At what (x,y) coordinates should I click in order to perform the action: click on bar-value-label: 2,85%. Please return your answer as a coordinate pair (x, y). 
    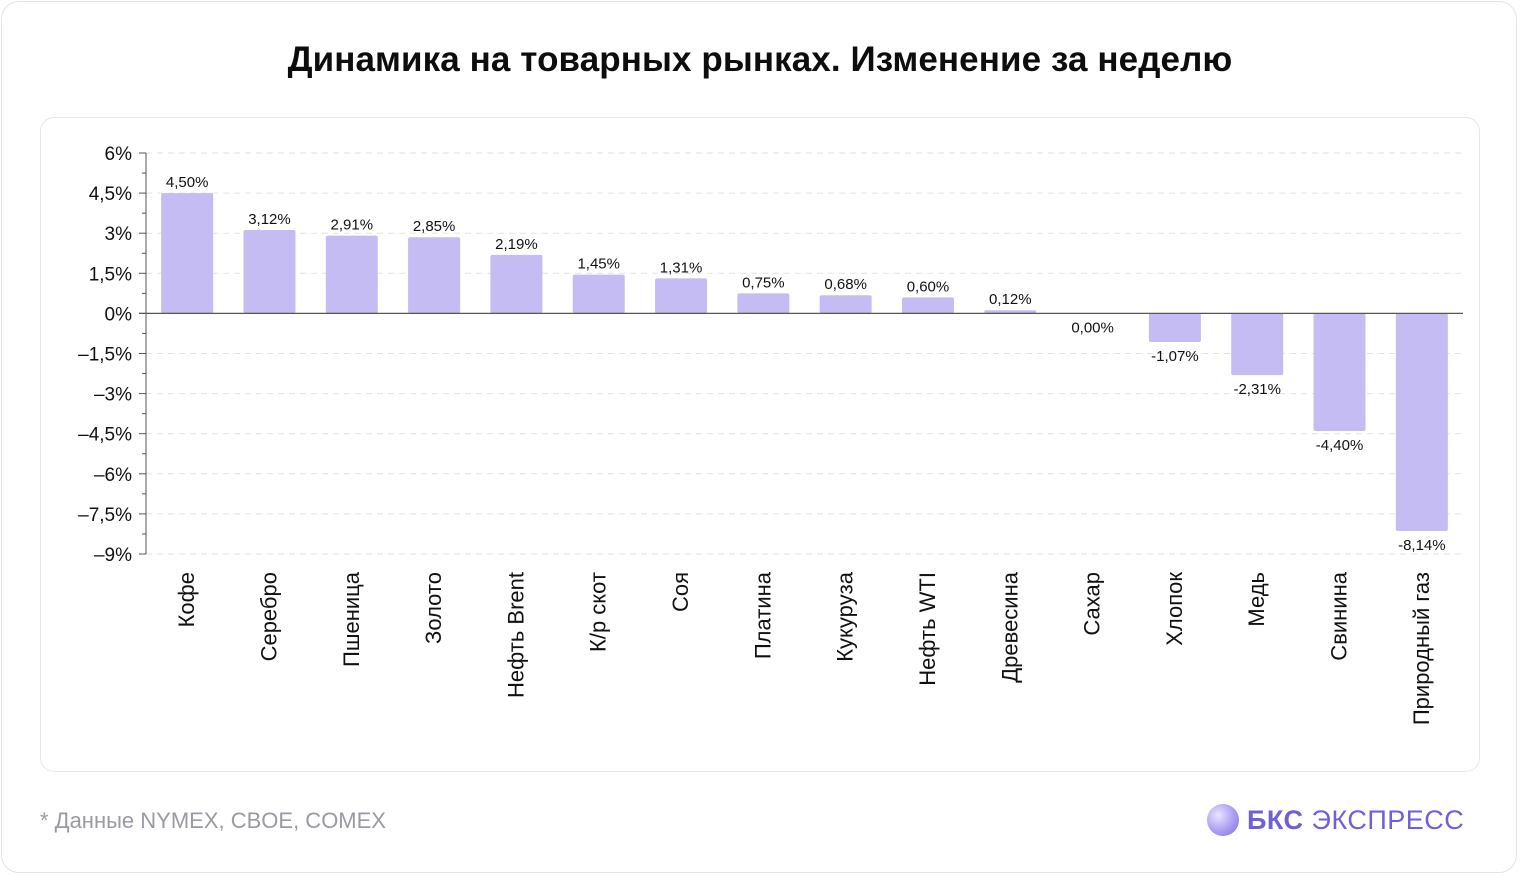
    Looking at the image, I should click on (434, 226).